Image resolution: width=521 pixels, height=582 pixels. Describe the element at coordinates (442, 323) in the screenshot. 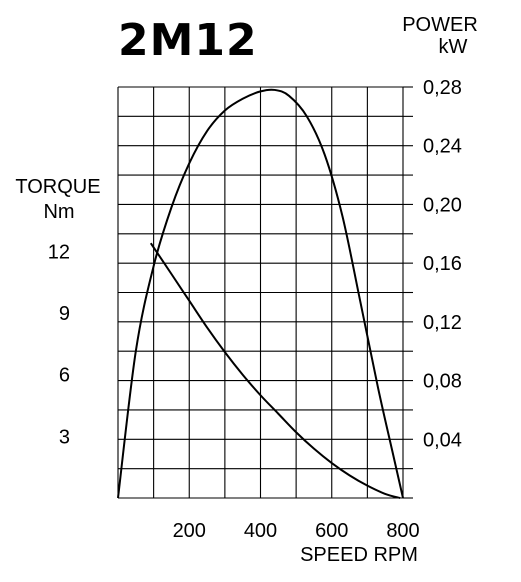

I see `right-tick-label: 0,12` at that location.